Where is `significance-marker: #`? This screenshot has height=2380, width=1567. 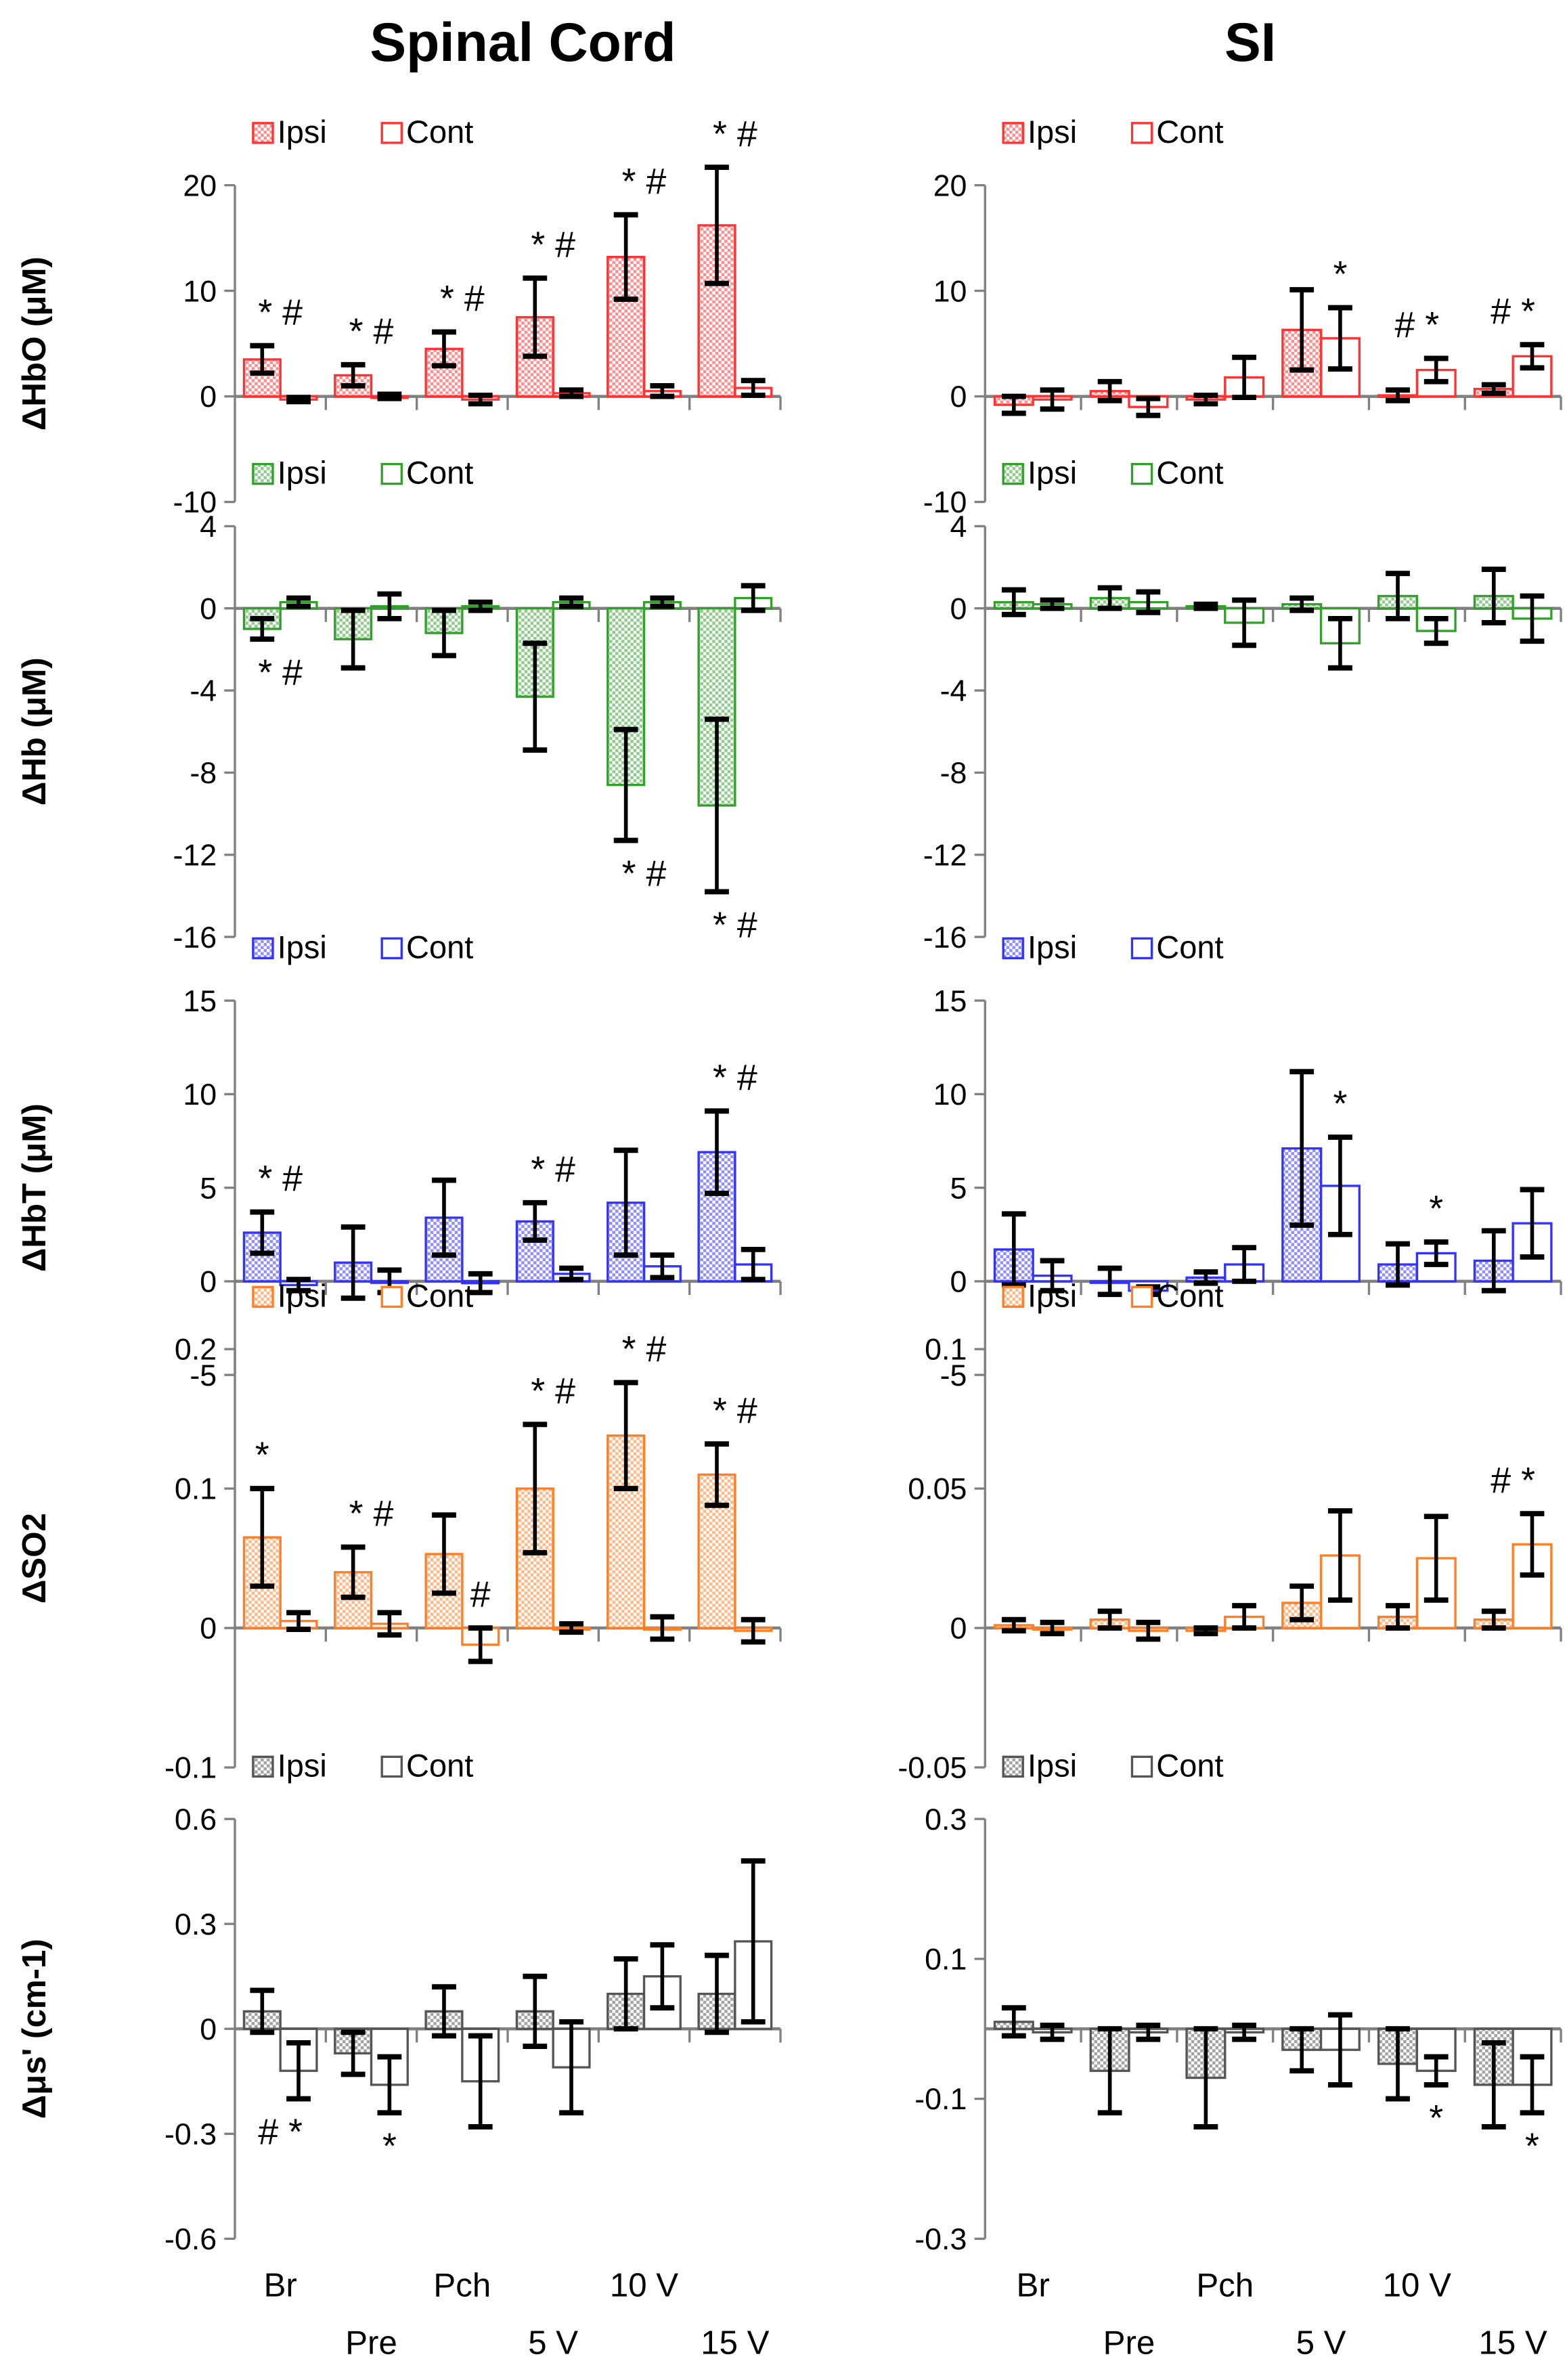
significance-marker: # is located at coordinates (480, 1595).